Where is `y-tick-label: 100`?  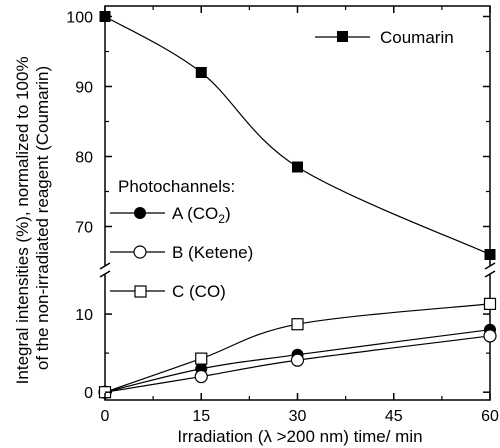 y-tick-label: 100 is located at coordinates (79, 18).